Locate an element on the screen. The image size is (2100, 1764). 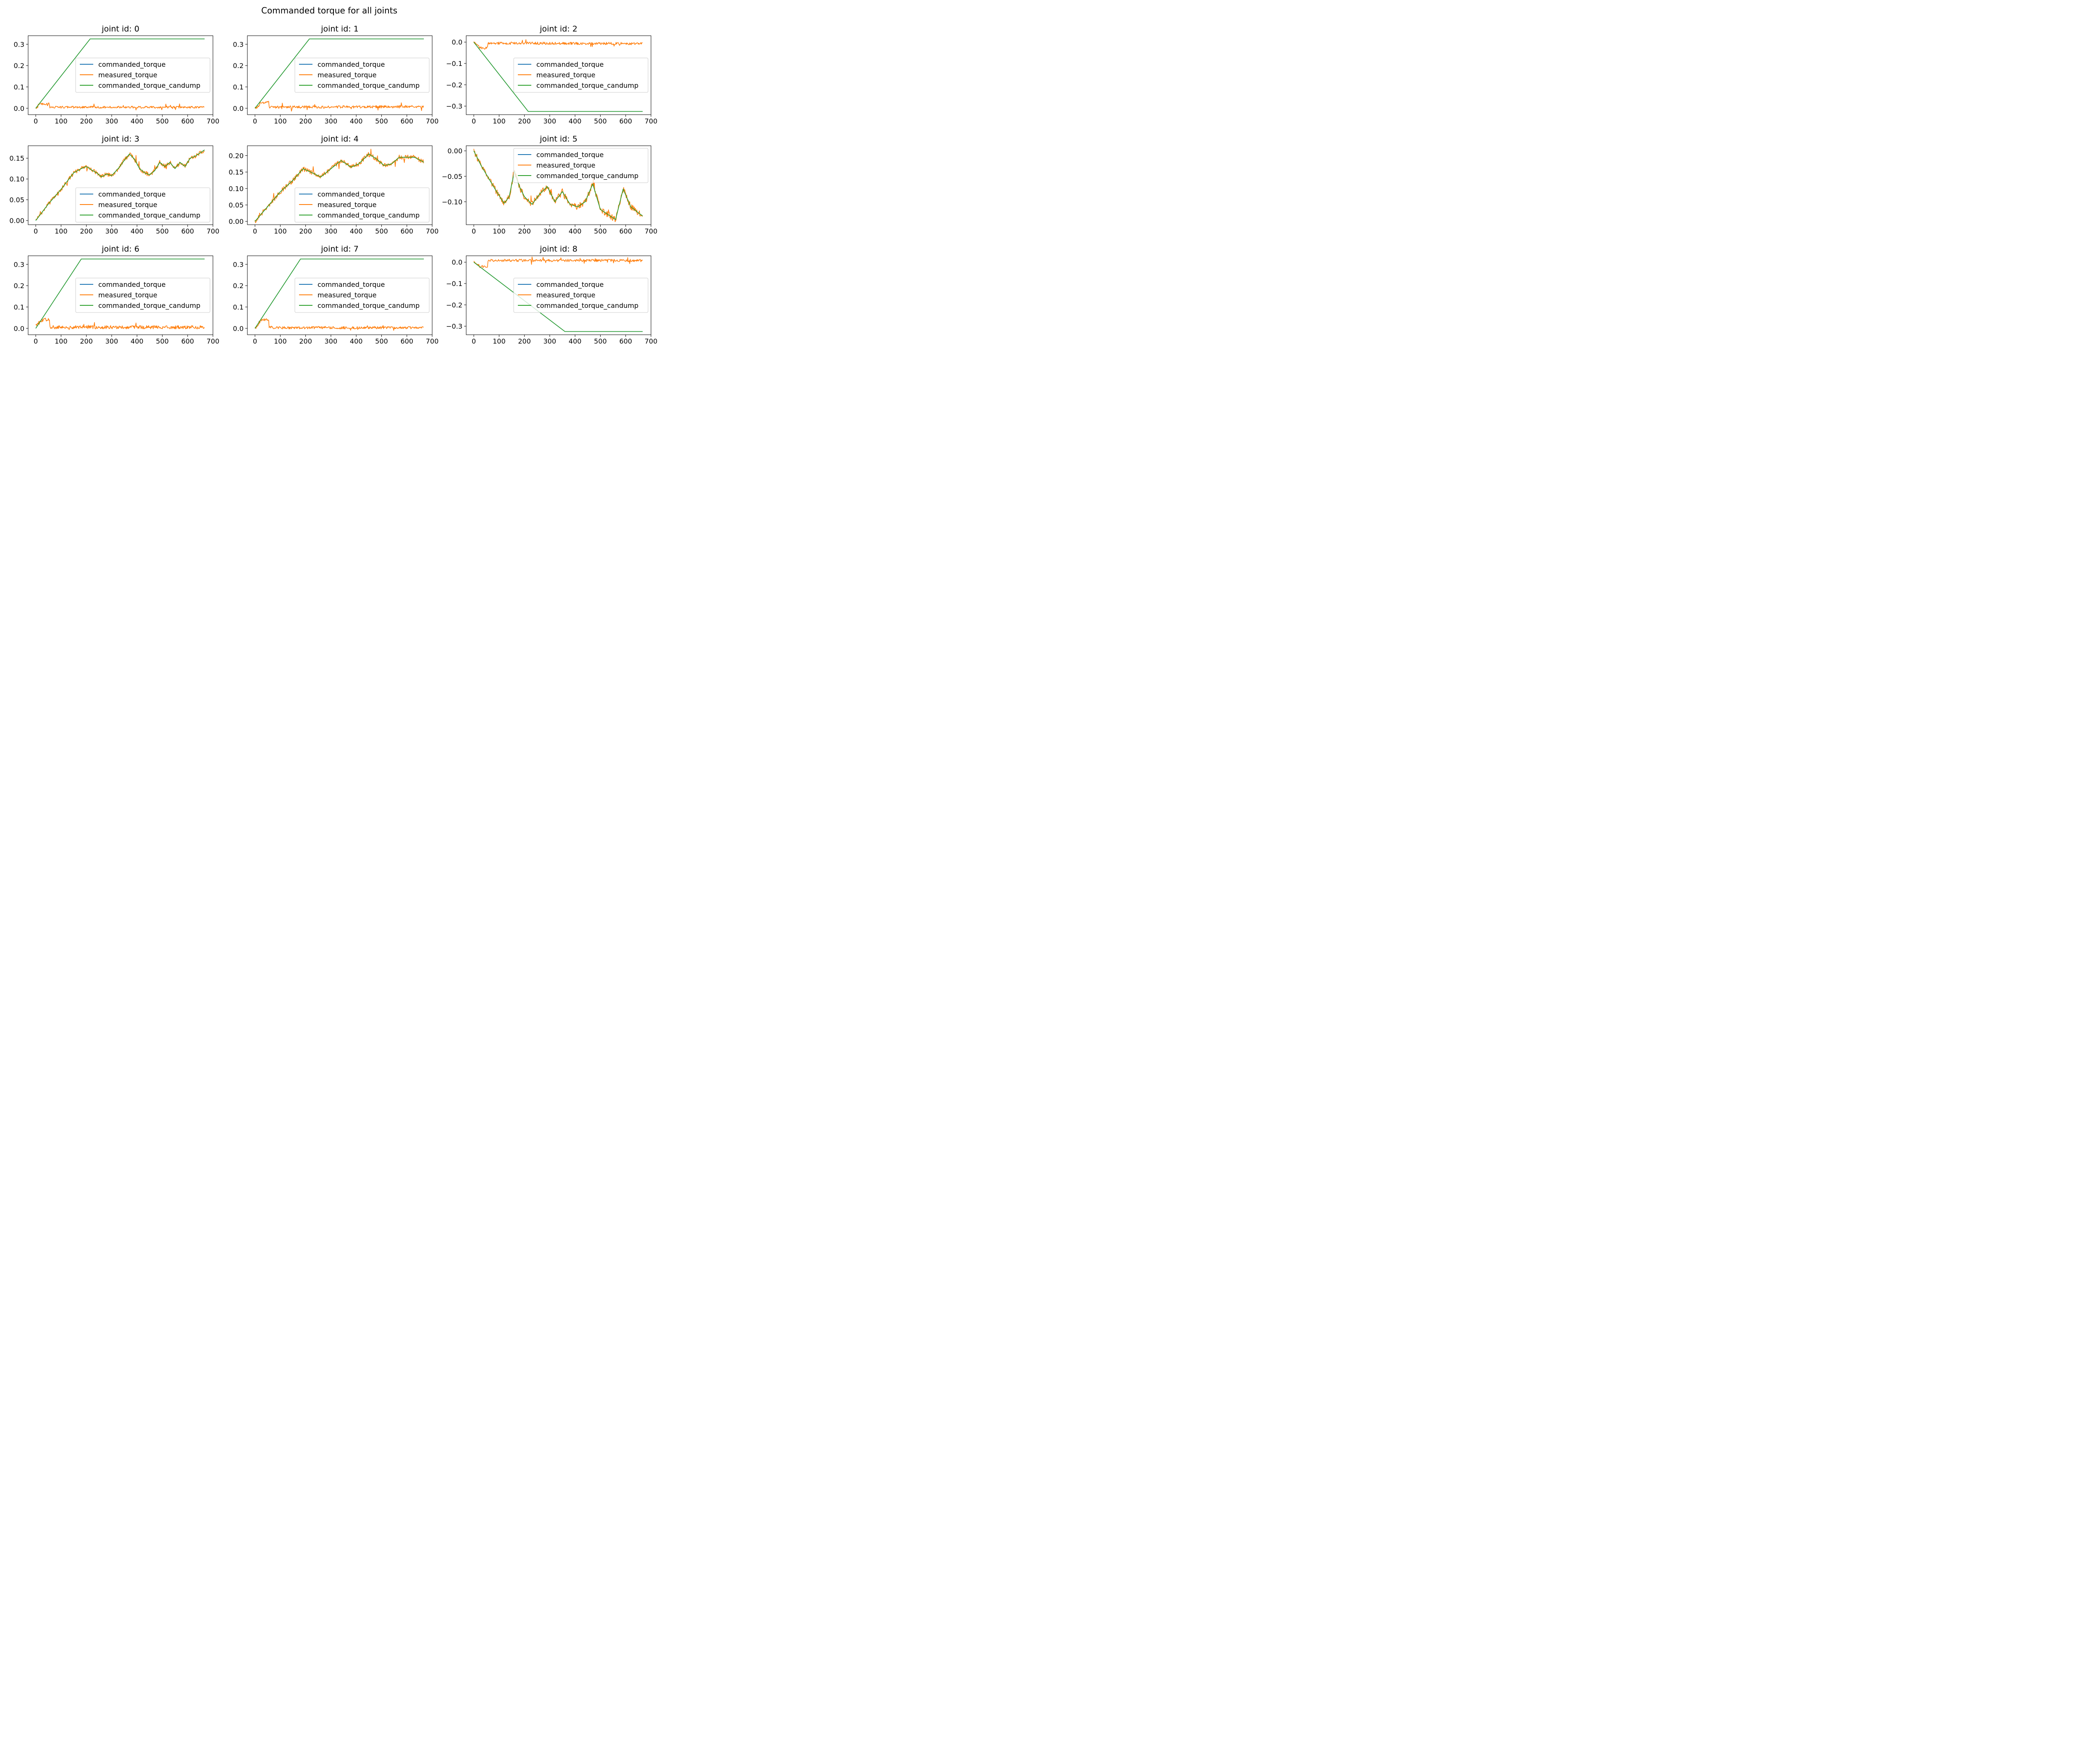
subplot-title: joint id: 3 is located at coordinates (120, 139).